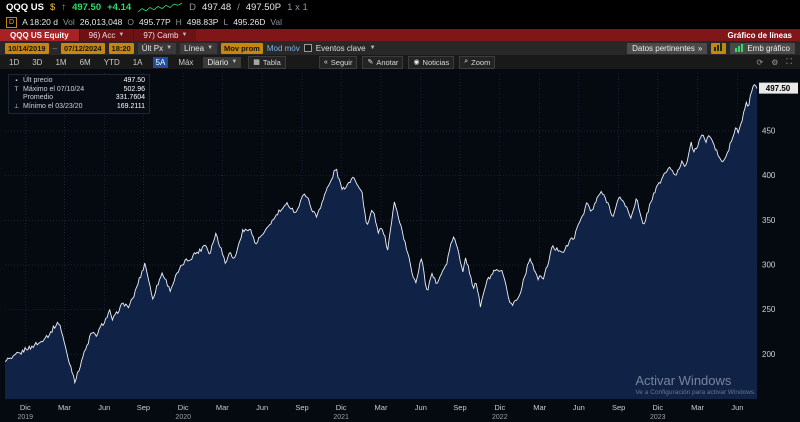  What do you see at coordinates (769, 265) in the screenshot?
I see `svg-text: 300` at bounding box center [769, 265].